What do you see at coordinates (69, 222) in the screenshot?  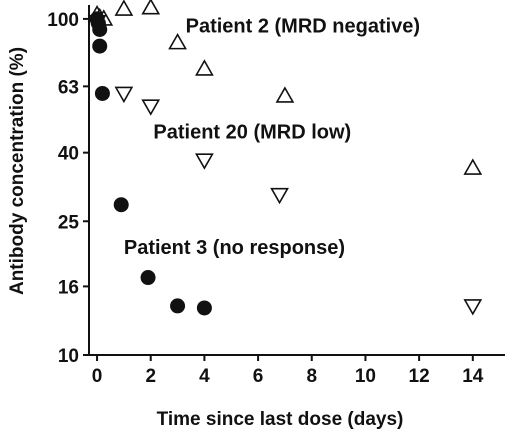 I see `y-tick-label: 25` at bounding box center [69, 222].